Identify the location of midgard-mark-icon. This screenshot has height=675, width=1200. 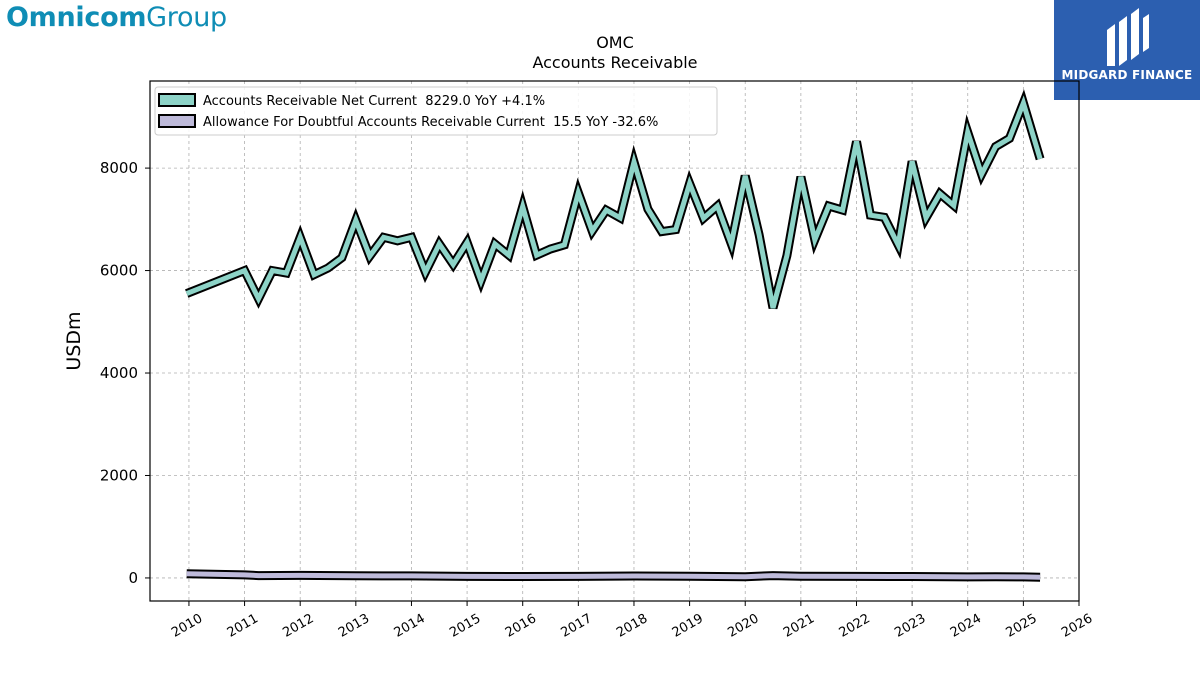
(1128, 37).